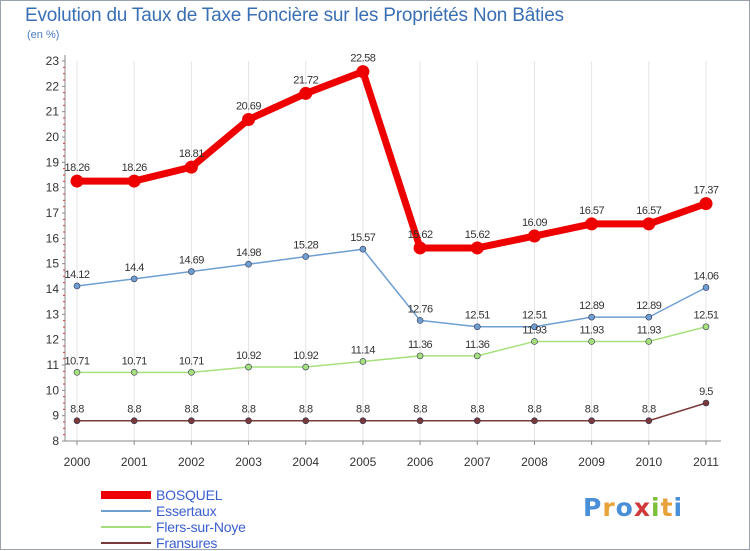 The image size is (750, 551). What do you see at coordinates (420, 235) in the screenshot?
I see `data-label: 15.62` at bounding box center [420, 235].